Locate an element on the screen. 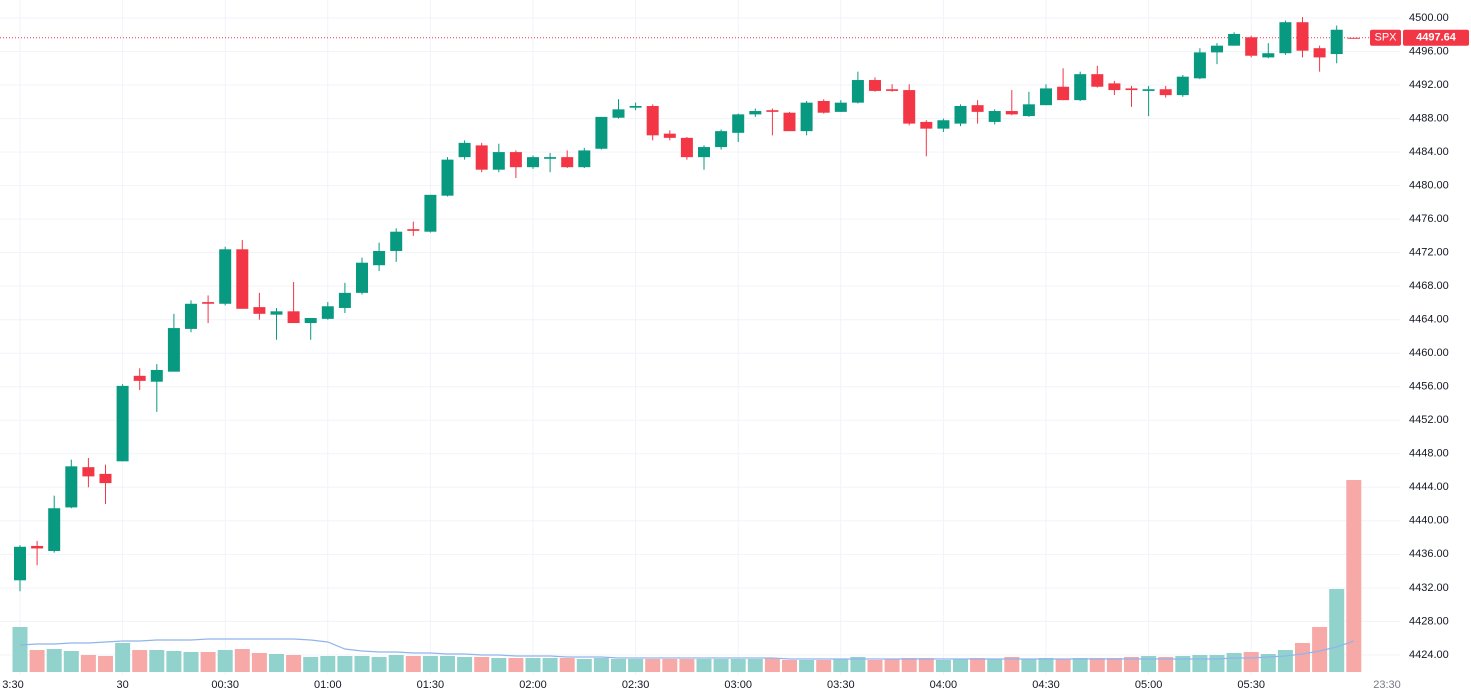  y-tick-label: 4452.00 is located at coordinates (1429, 420).